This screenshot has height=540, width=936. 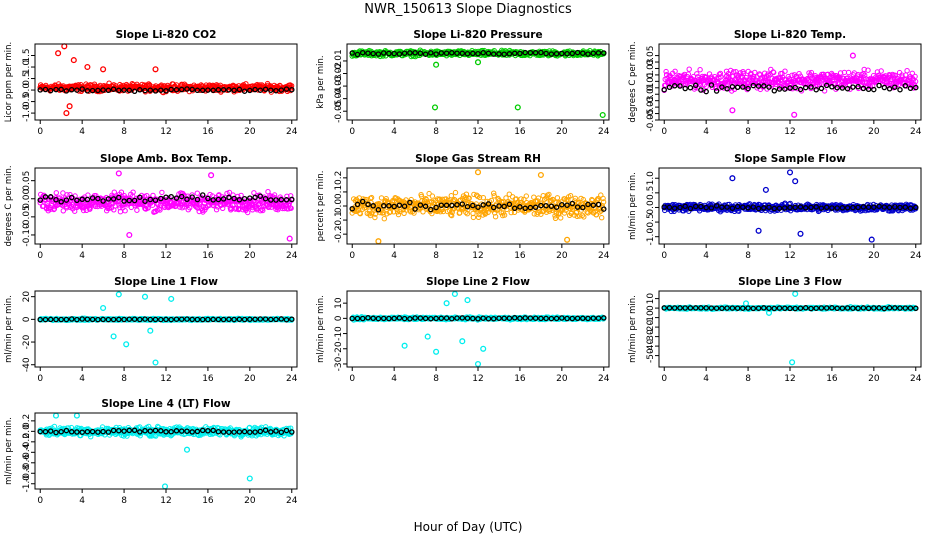 I want to click on x-tick-label: 24, so click(x=604, y=132).